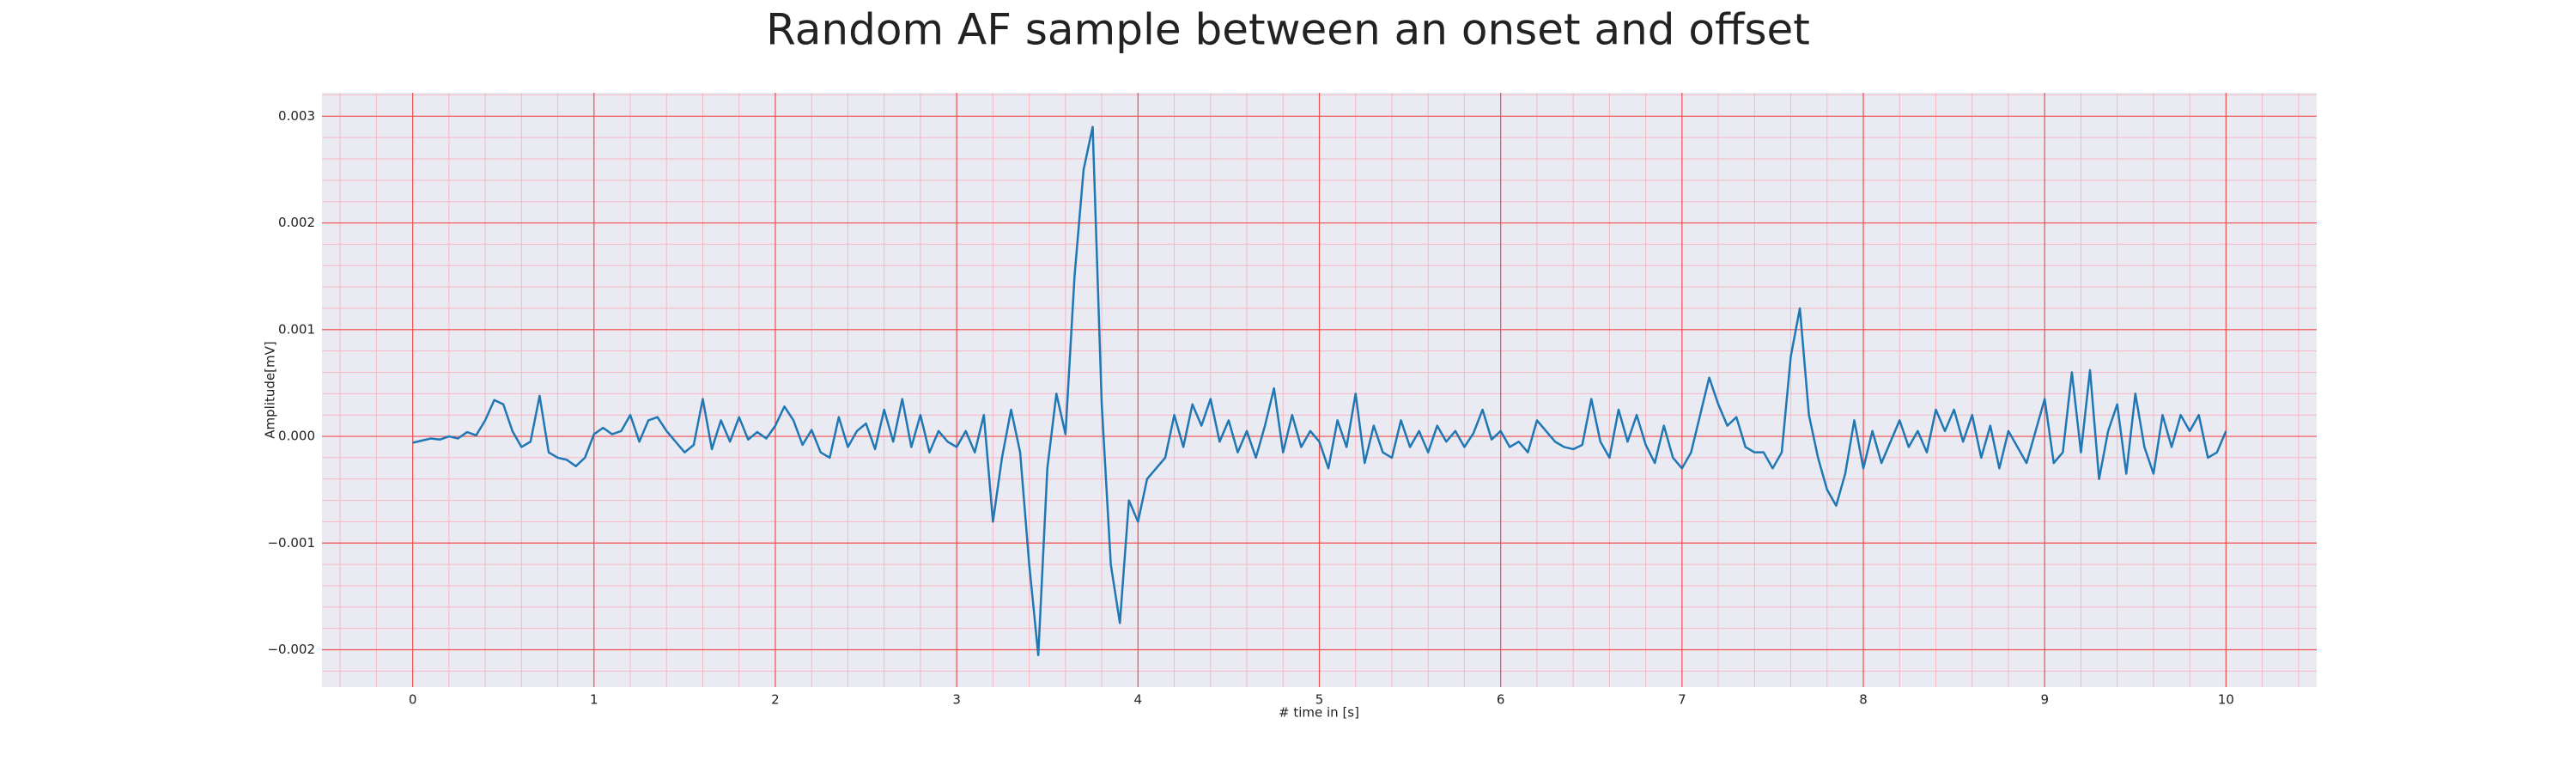 The image size is (2576, 773). Describe the element at coordinates (1138, 700) in the screenshot. I see `x-tick-label: 4` at that location.